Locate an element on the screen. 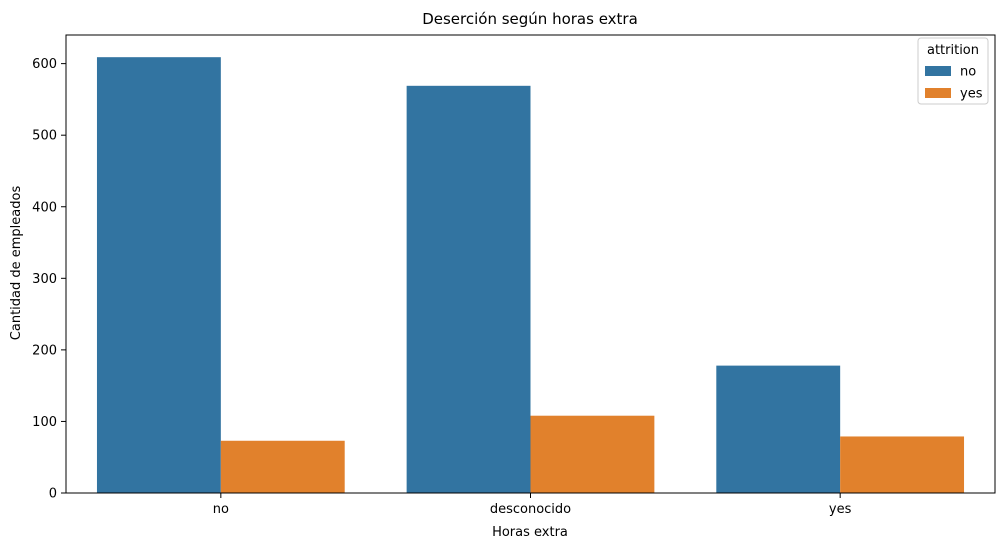  chart-title: Deserción según horas extra is located at coordinates (530, 19).